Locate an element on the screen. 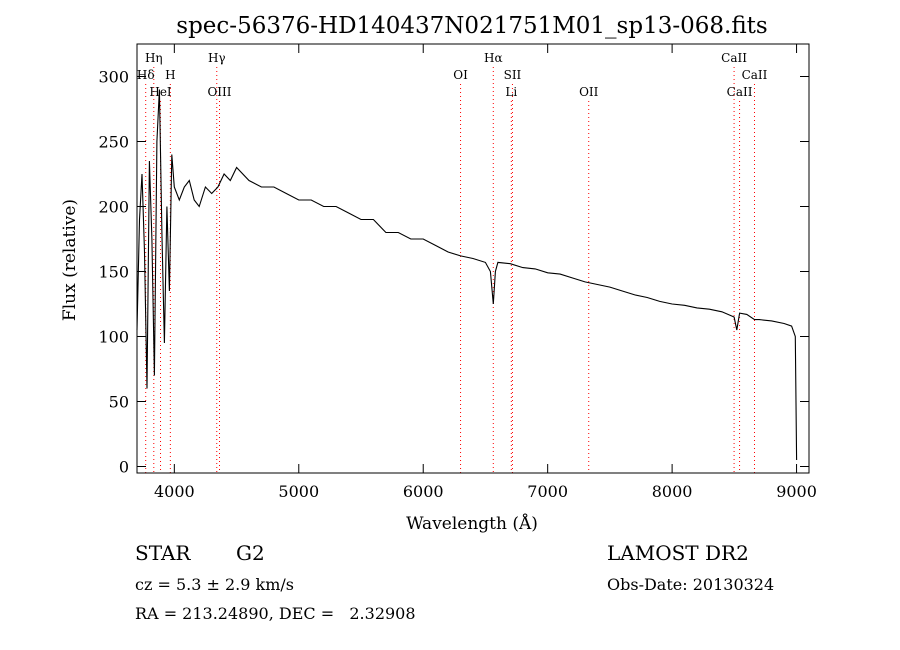 This screenshot has height=650, width=900. y-tick-label: 250 is located at coordinates (113, 142).